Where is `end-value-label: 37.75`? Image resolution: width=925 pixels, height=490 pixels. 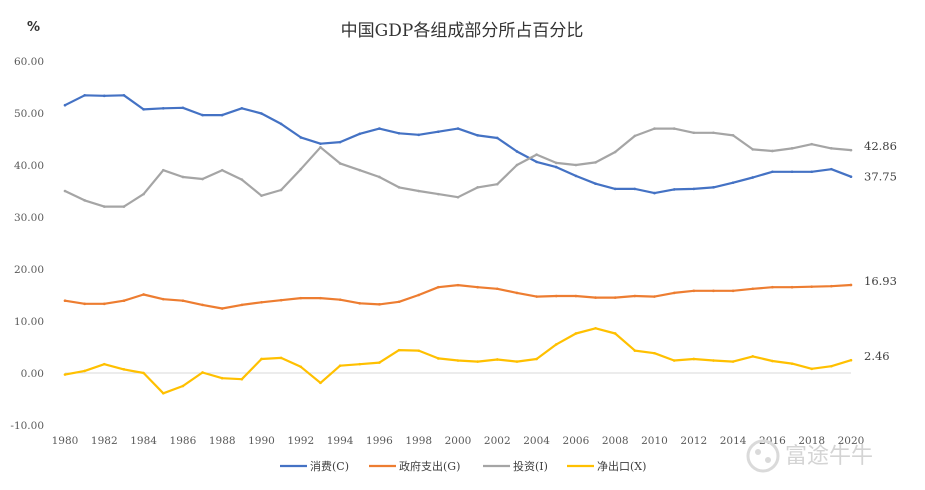 end-value-label: 37.75 is located at coordinates (880, 177).